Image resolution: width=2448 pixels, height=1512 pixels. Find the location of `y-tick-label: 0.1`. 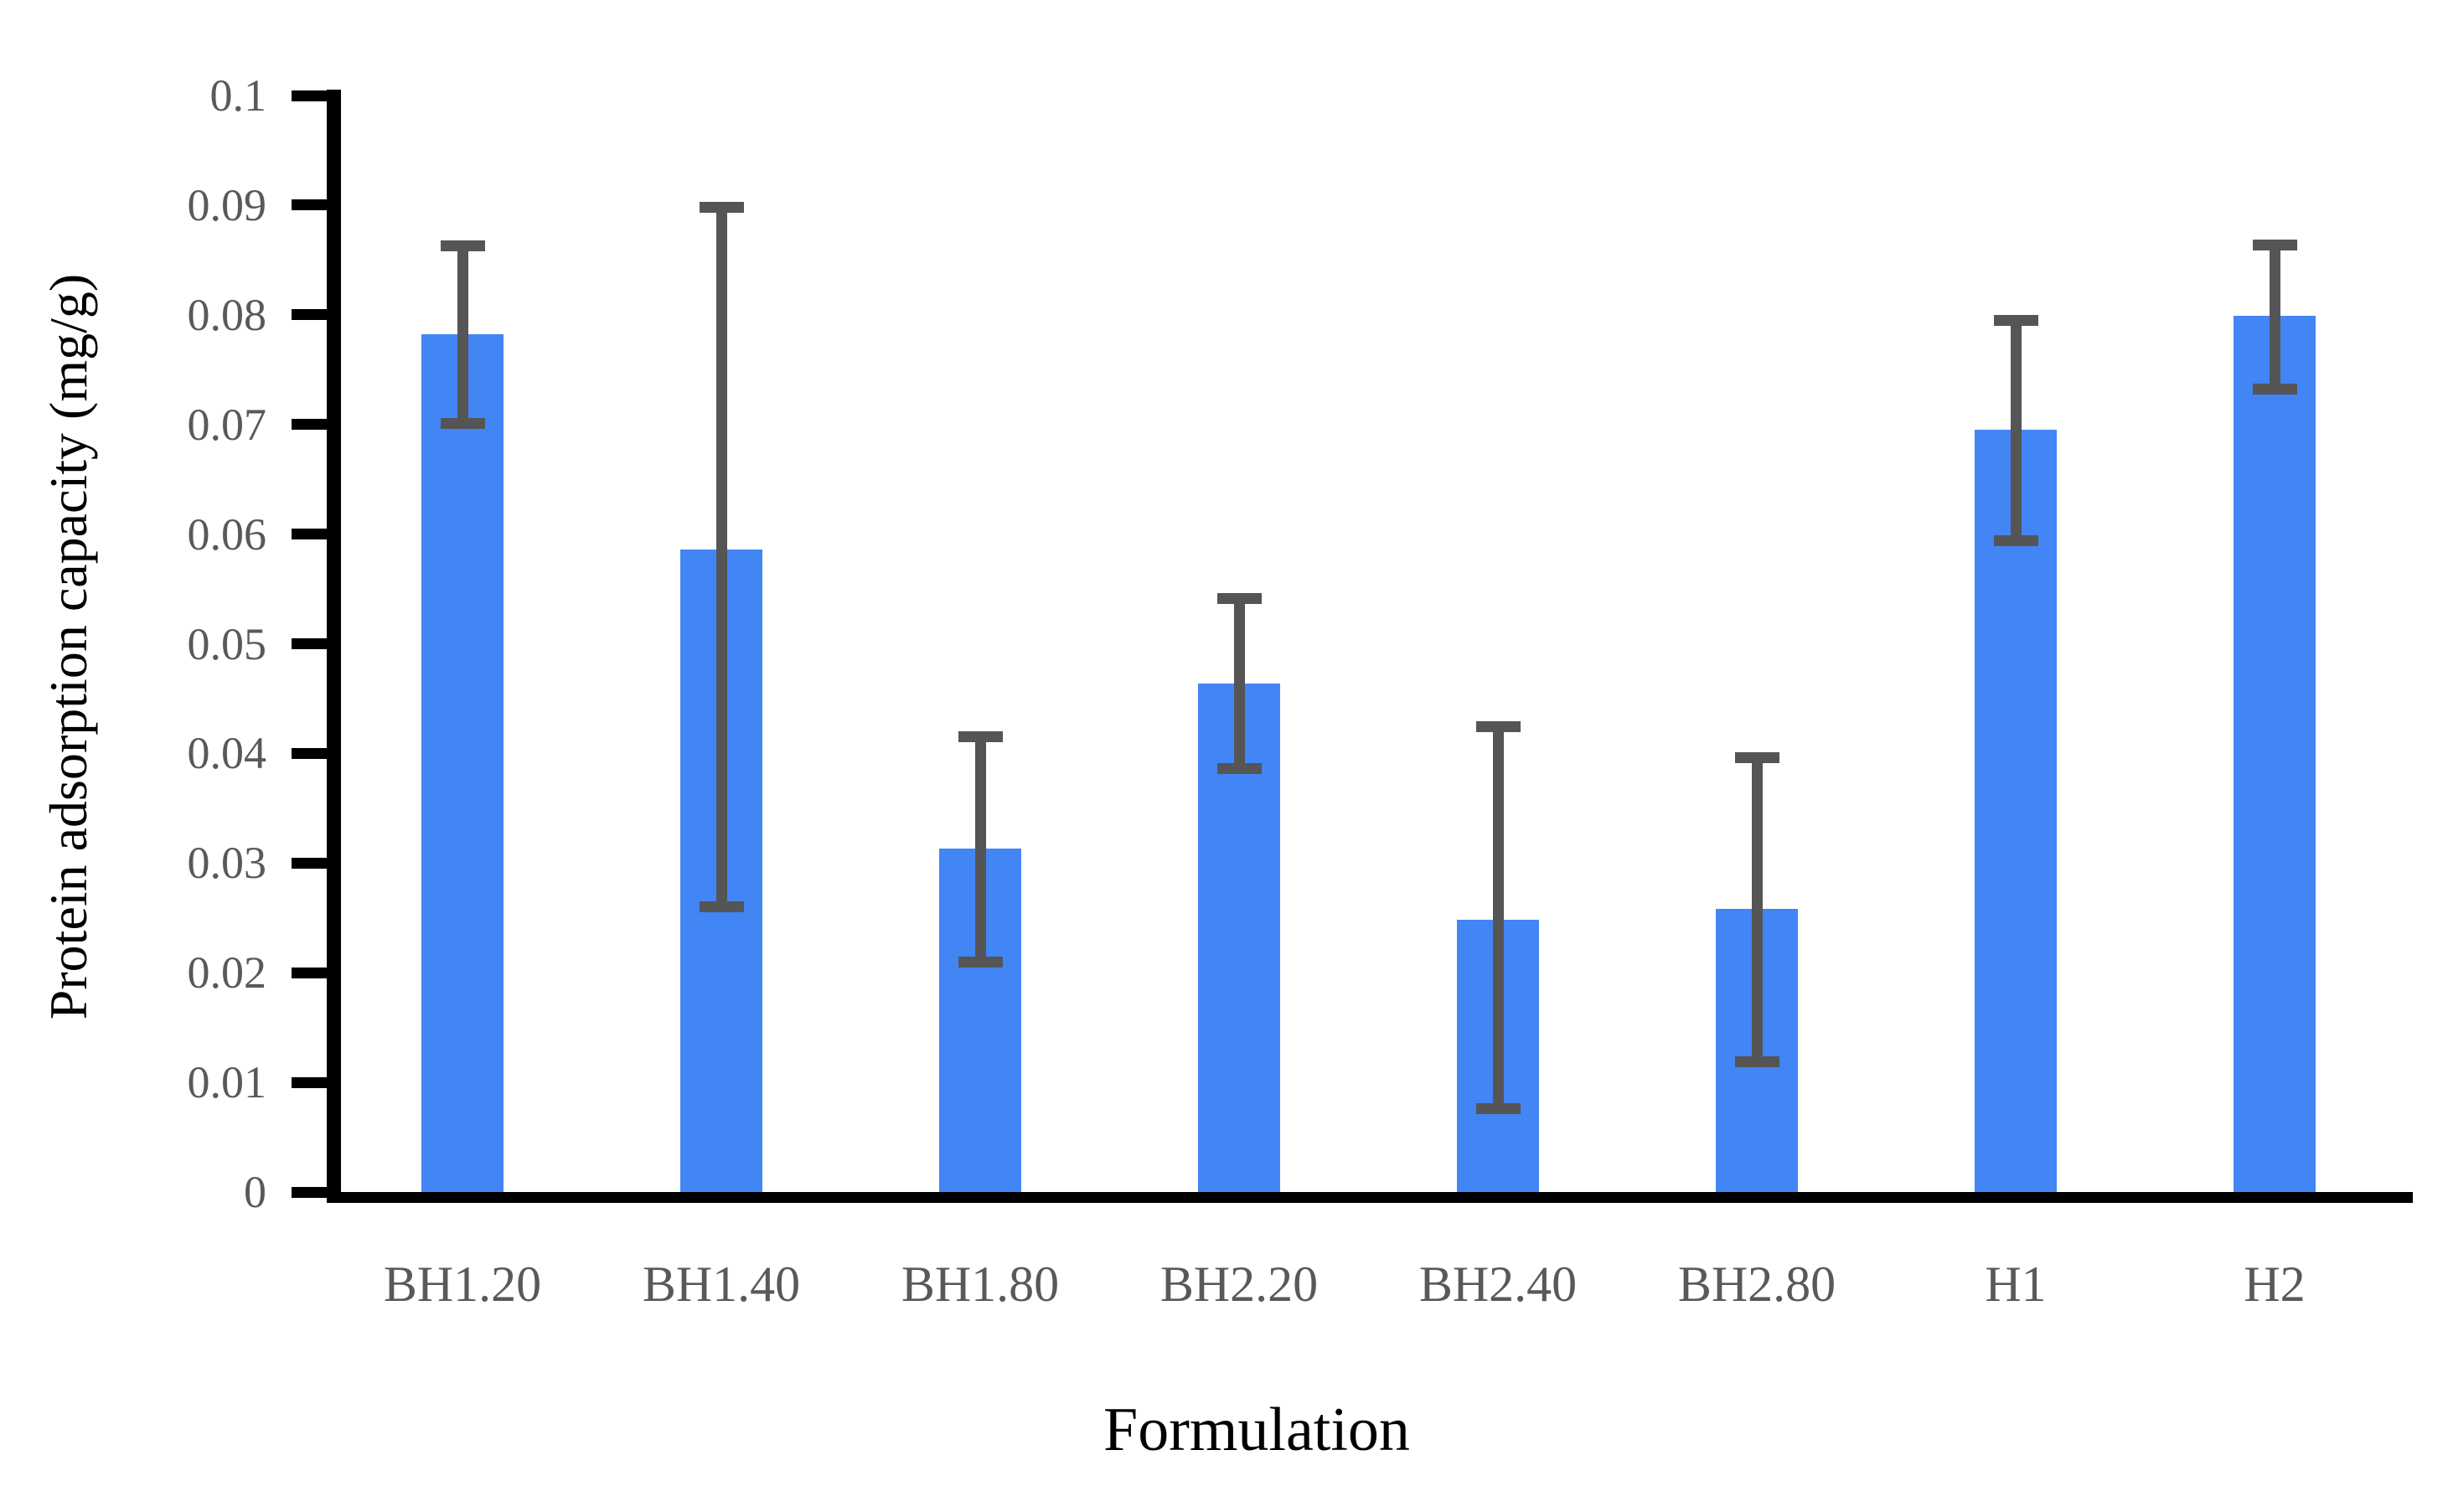

y-tick-label: 0.1 is located at coordinates (238, 95).